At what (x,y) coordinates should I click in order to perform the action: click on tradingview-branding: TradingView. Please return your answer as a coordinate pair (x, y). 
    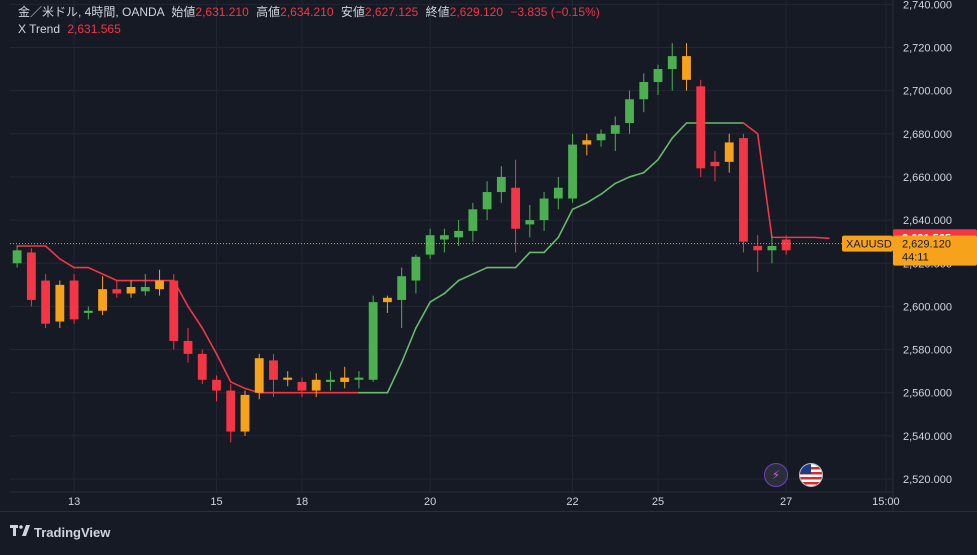
    Looking at the image, I should click on (60, 532).